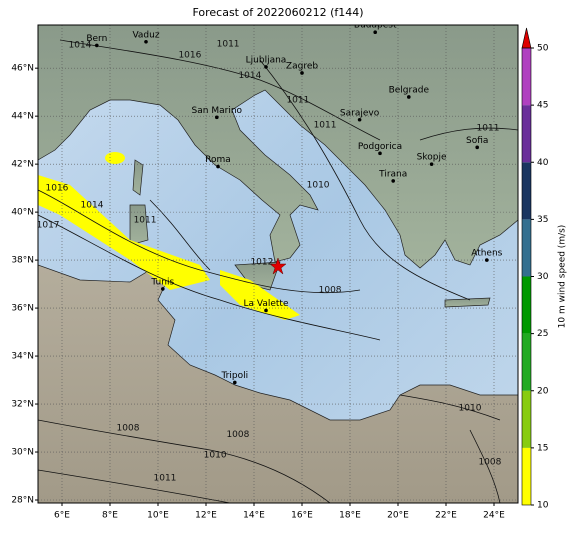  Describe the element at coordinates (96, 39) in the screenshot. I see `city-label: Bern` at that location.